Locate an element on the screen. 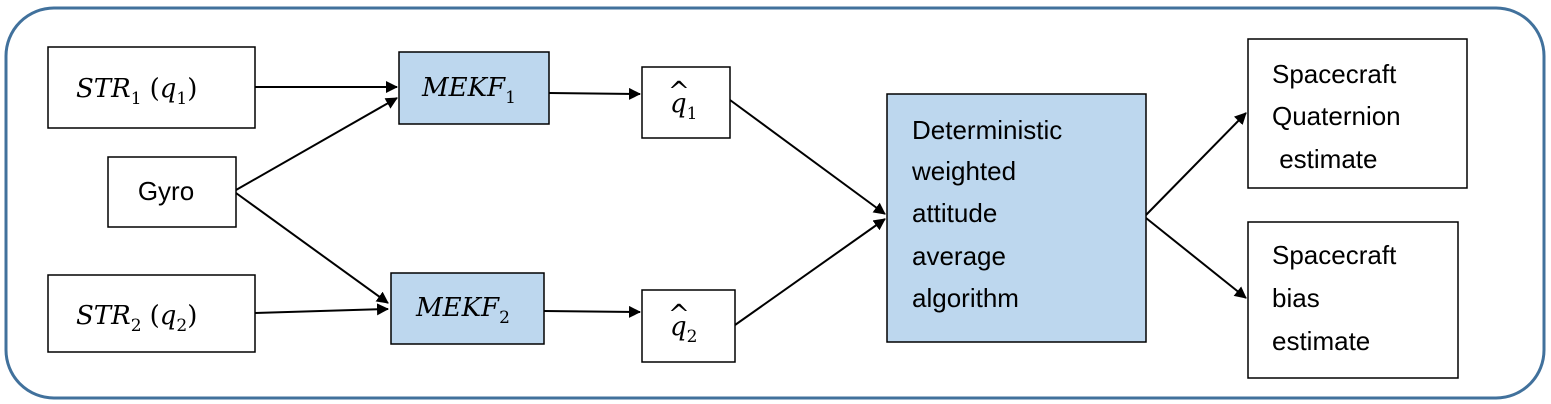 The image size is (1551, 404). bias-output-line-2: bias is located at coordinates (1296, 298).